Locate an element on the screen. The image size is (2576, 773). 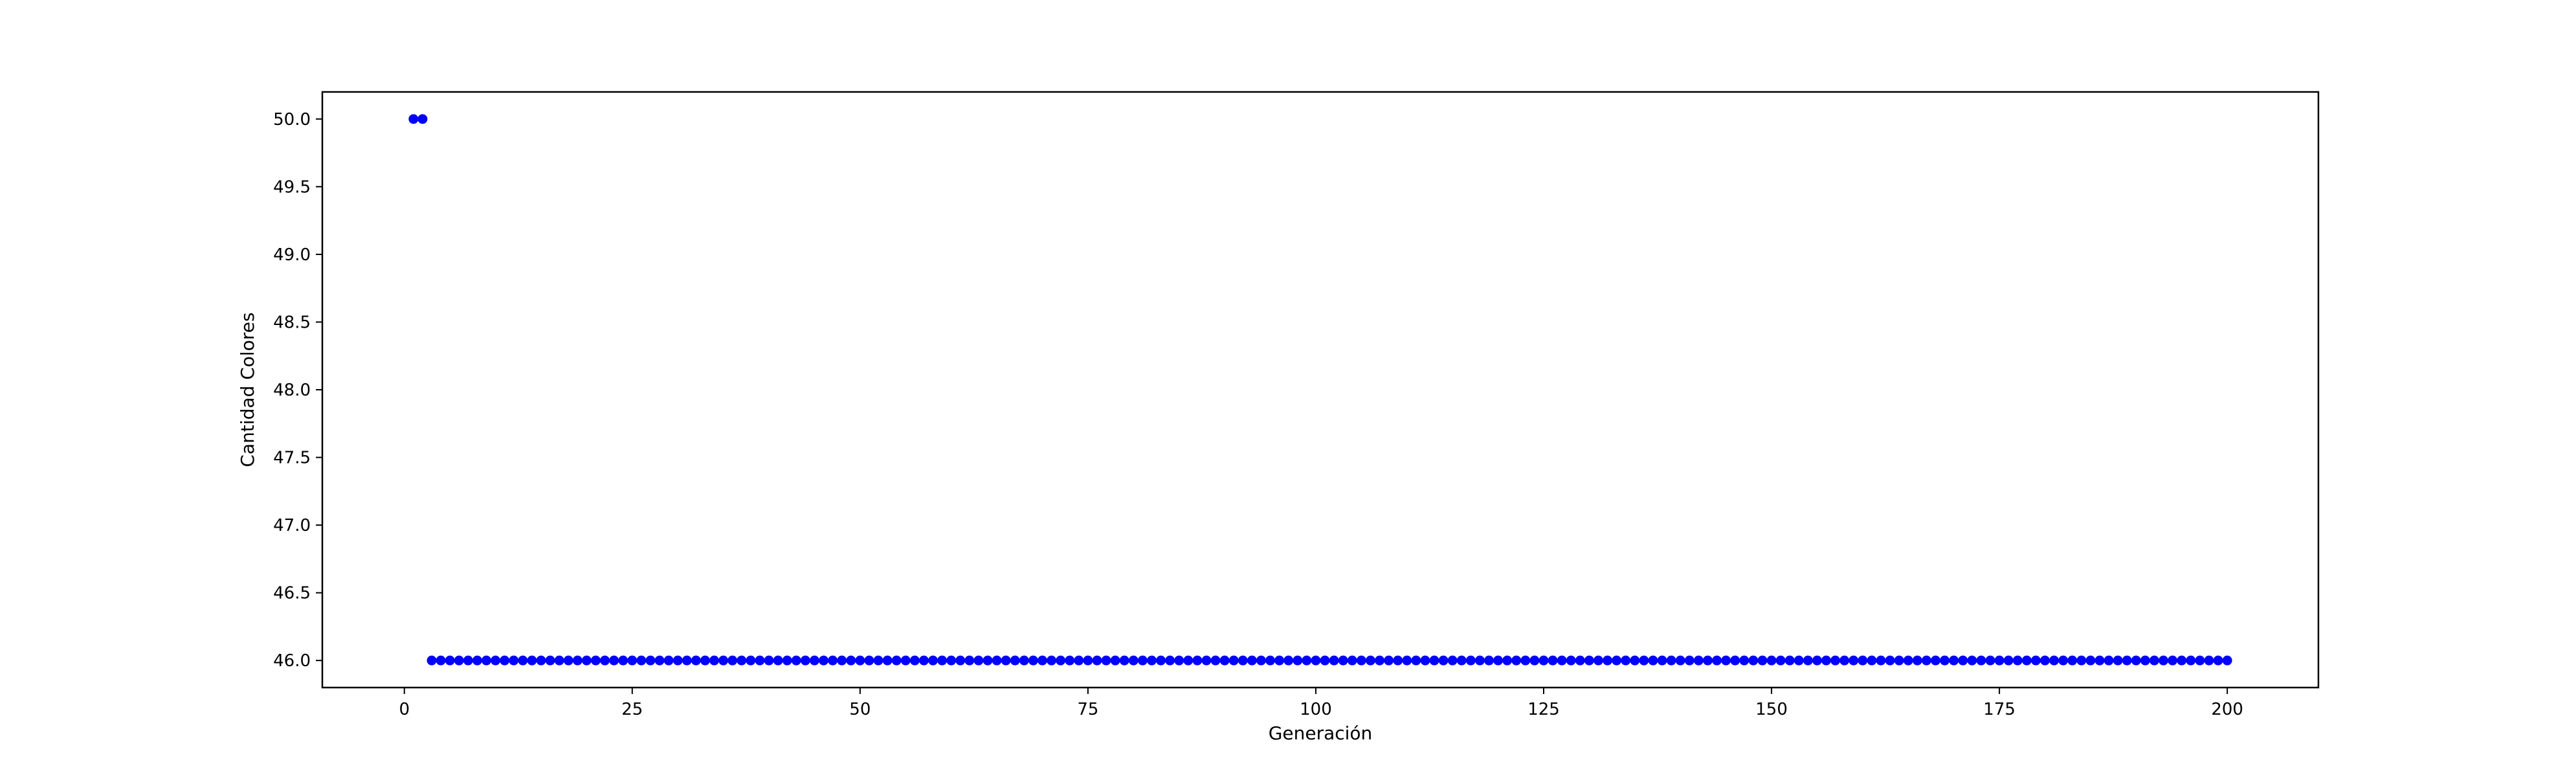
x-axis: 0 25 50 75 100 125 150 175 200 is located at coordinates (1321, 703).